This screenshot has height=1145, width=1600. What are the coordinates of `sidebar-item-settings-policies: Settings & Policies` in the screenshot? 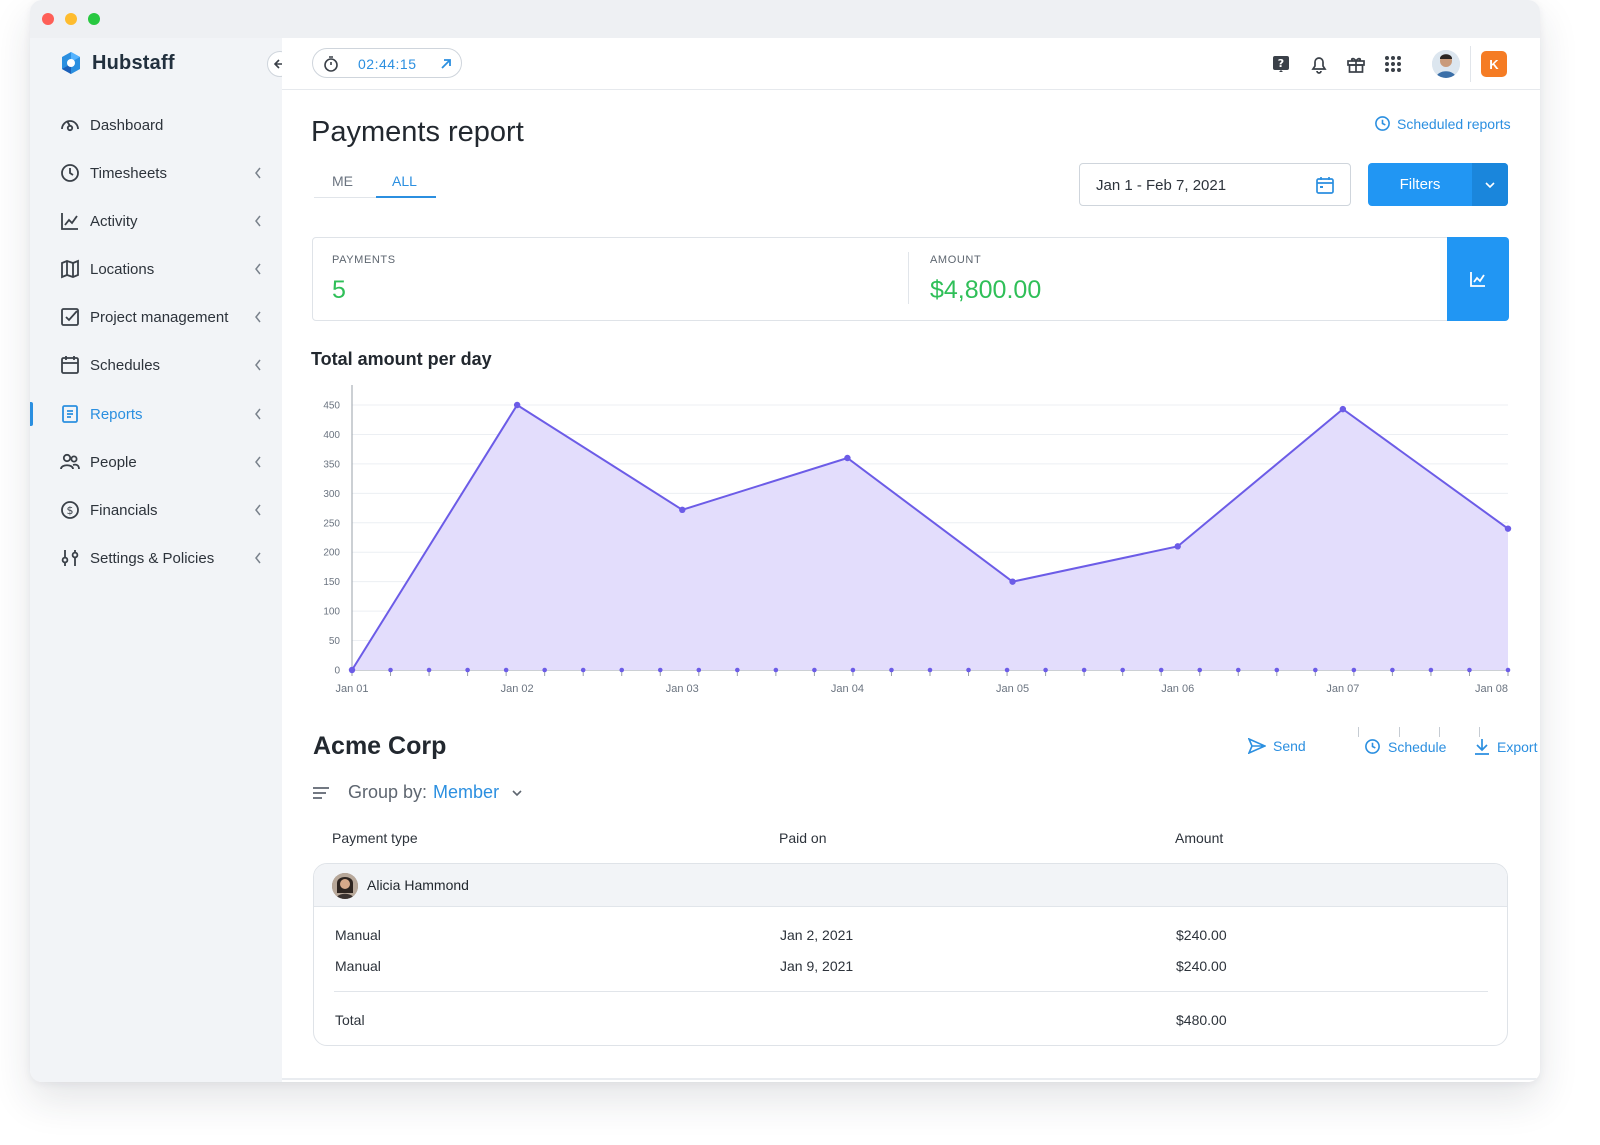 It's located at (156, 558).